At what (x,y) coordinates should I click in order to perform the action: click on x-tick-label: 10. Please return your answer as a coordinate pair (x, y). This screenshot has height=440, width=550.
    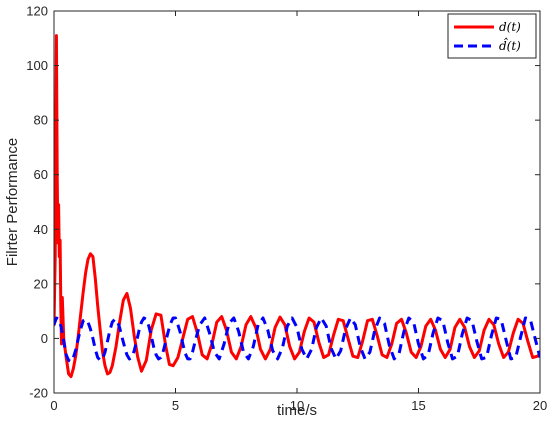
    Looking at the image, I should click on (297, 405).